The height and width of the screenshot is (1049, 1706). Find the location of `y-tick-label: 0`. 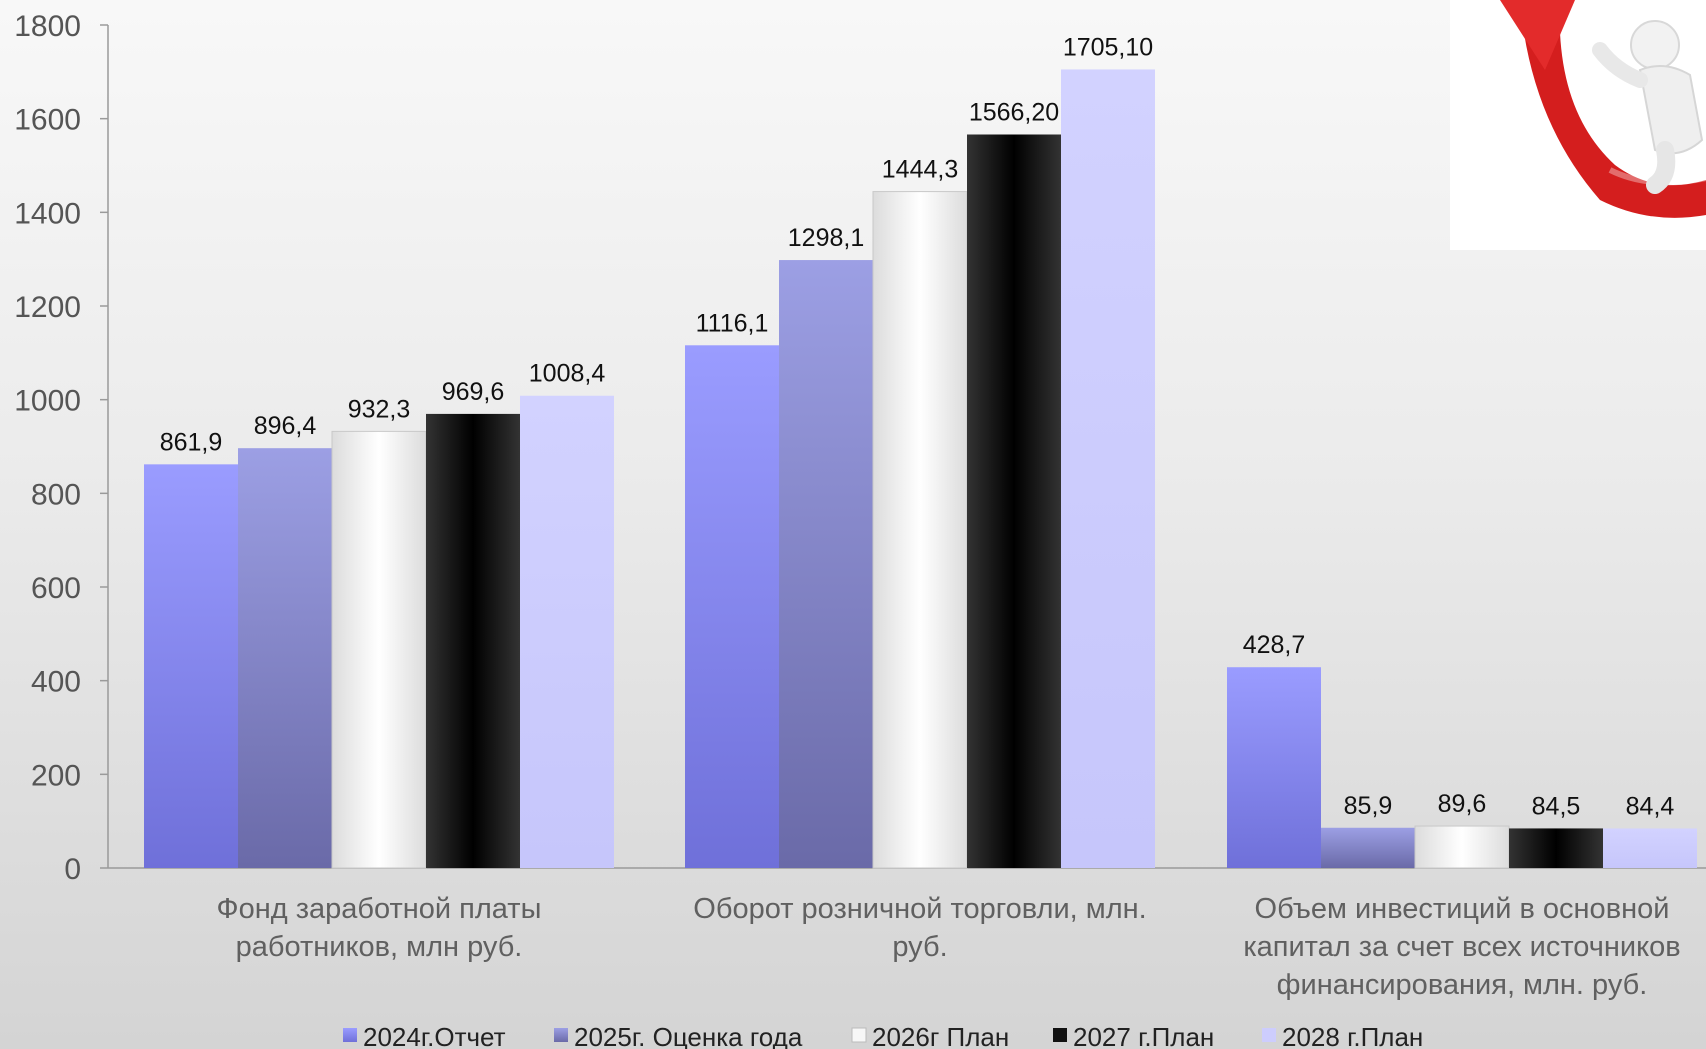

y-tick-label: 0 is located at coordinates (72, 869).